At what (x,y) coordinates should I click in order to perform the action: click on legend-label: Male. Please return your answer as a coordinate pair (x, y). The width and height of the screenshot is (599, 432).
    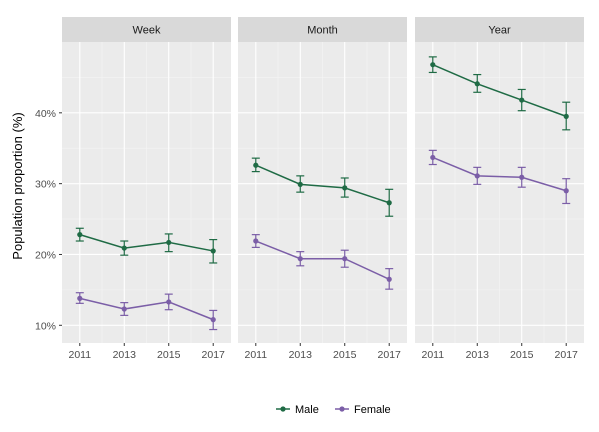
    Looking at the image, I should click on (307, 410).